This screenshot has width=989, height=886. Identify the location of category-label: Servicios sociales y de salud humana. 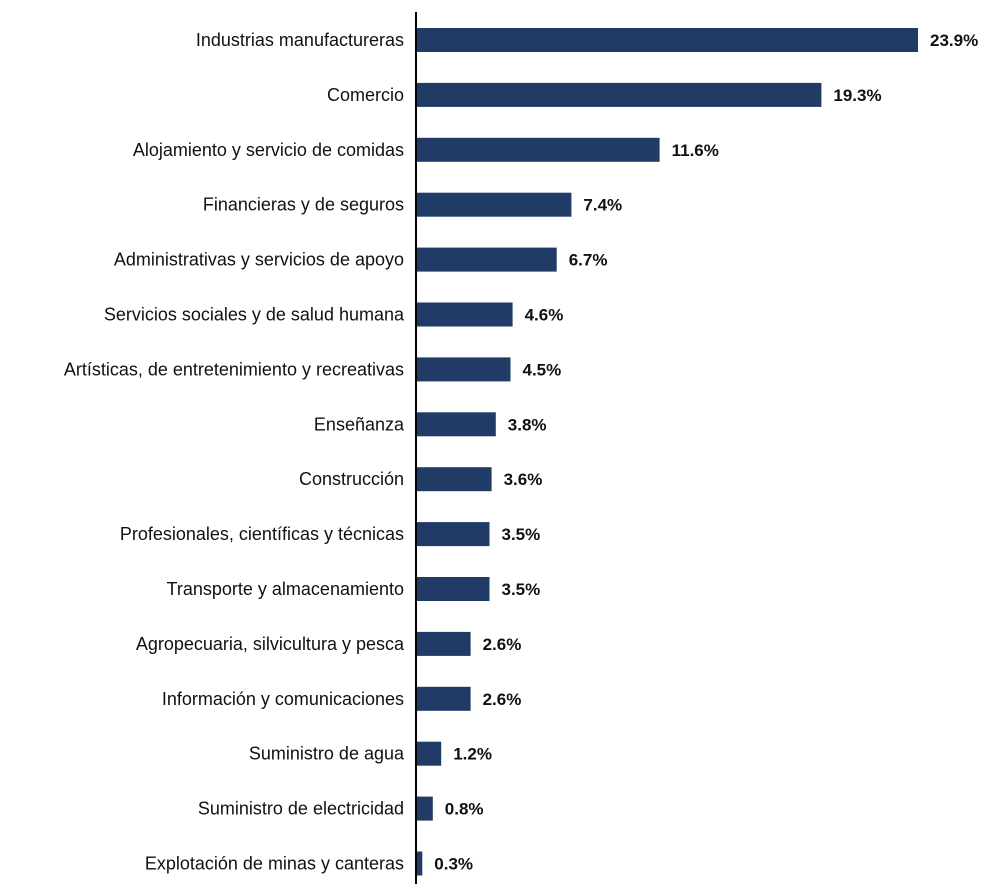
(254, 315).